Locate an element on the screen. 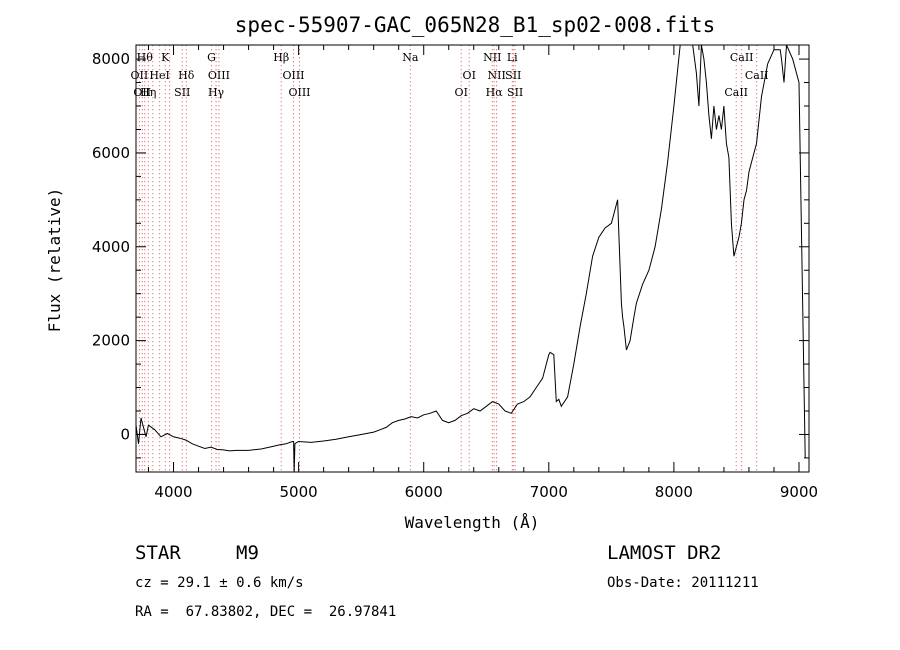  line-label-11: Hγ is located at coordinates (216, 92).